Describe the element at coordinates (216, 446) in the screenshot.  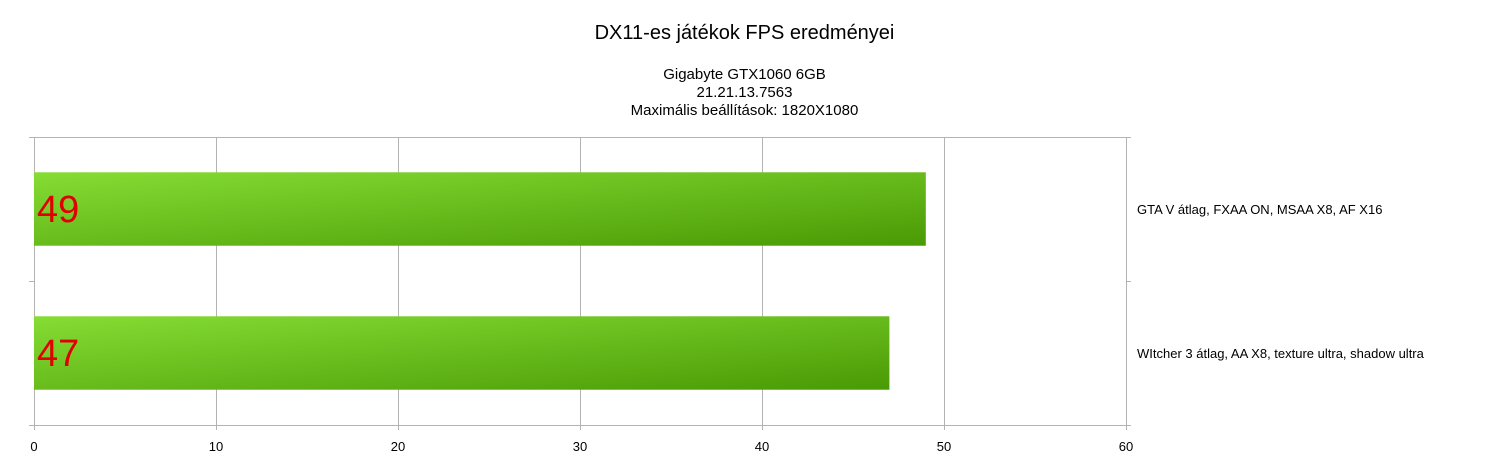
I see `x-tick-label: 10` at that location.